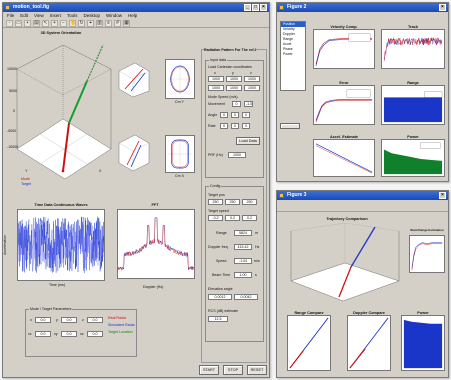  I want to click on fig2-plot-power: Power, so click(413, 156).